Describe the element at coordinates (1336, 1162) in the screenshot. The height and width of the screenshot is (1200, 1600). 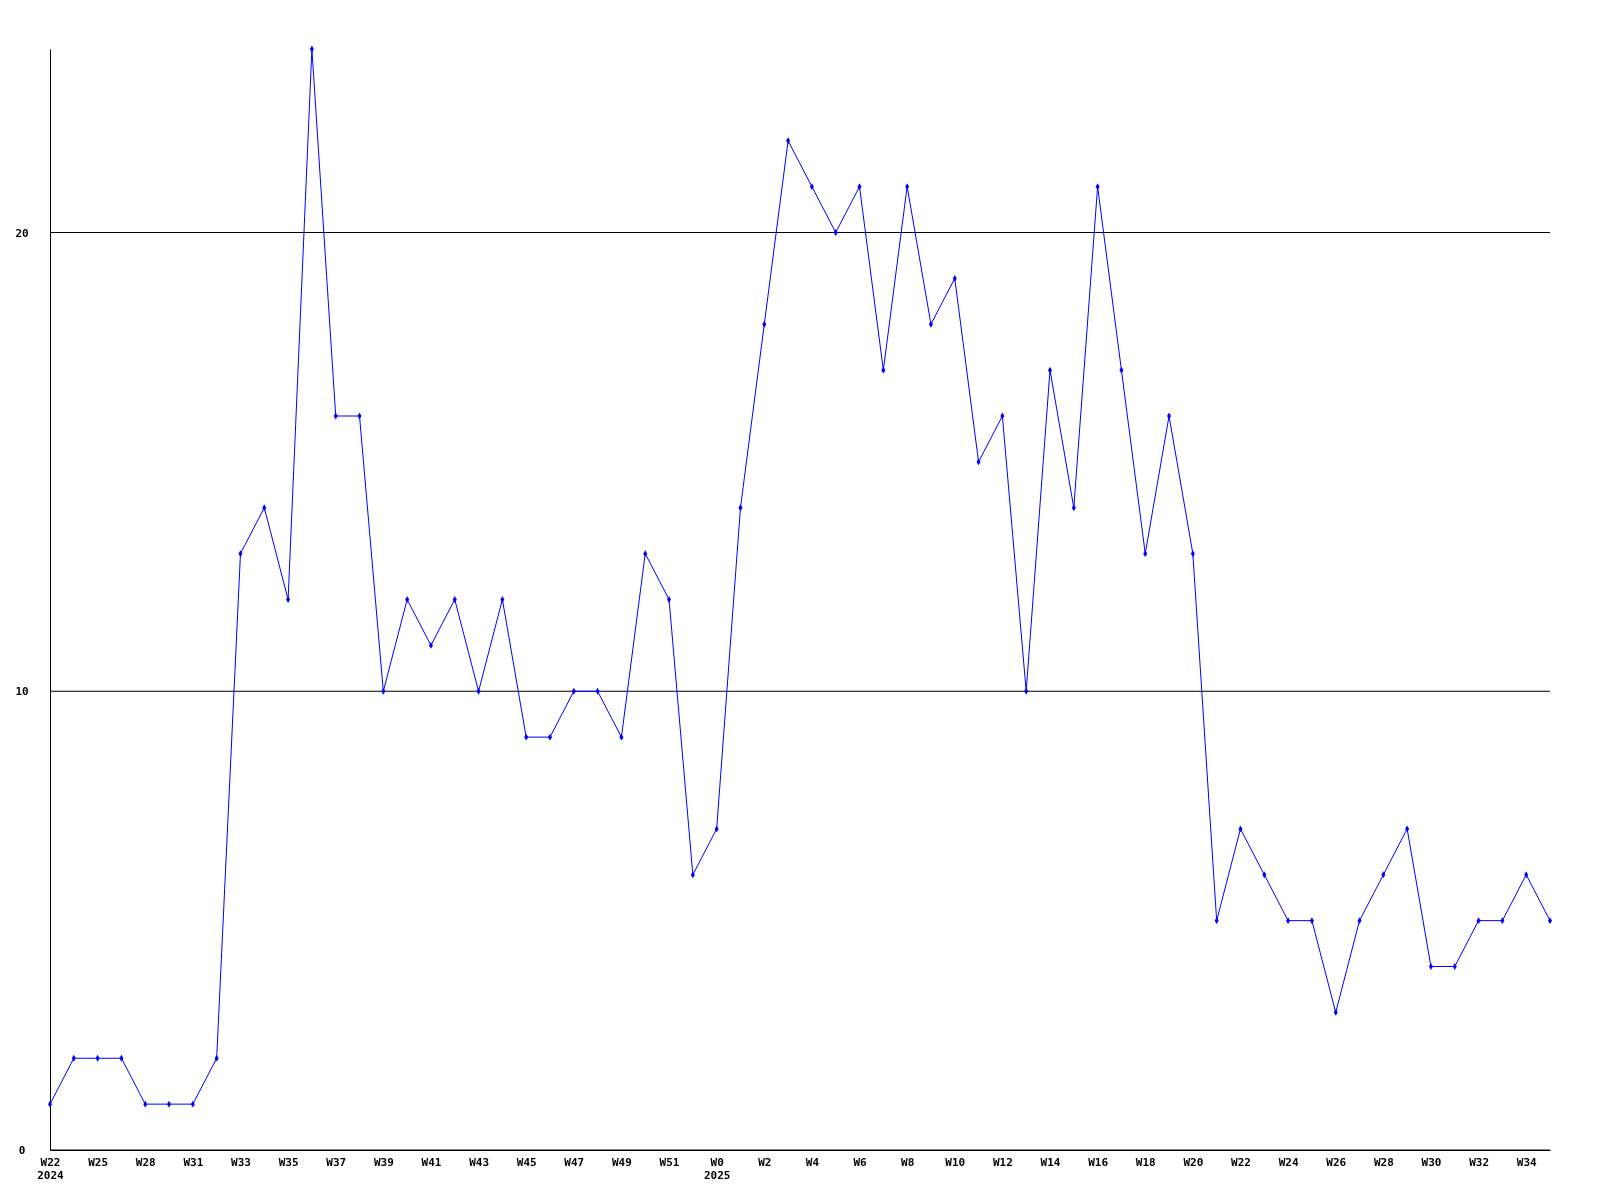
I see `x-tick-label: W26` at that location.